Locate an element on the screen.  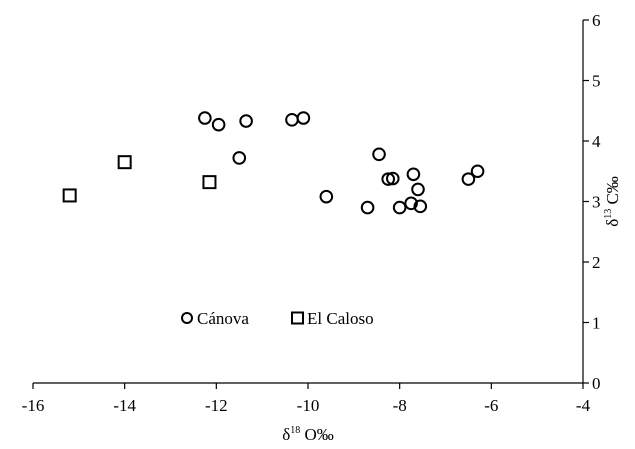
y-tick-label: 3 is located at coordinates (596, 202).